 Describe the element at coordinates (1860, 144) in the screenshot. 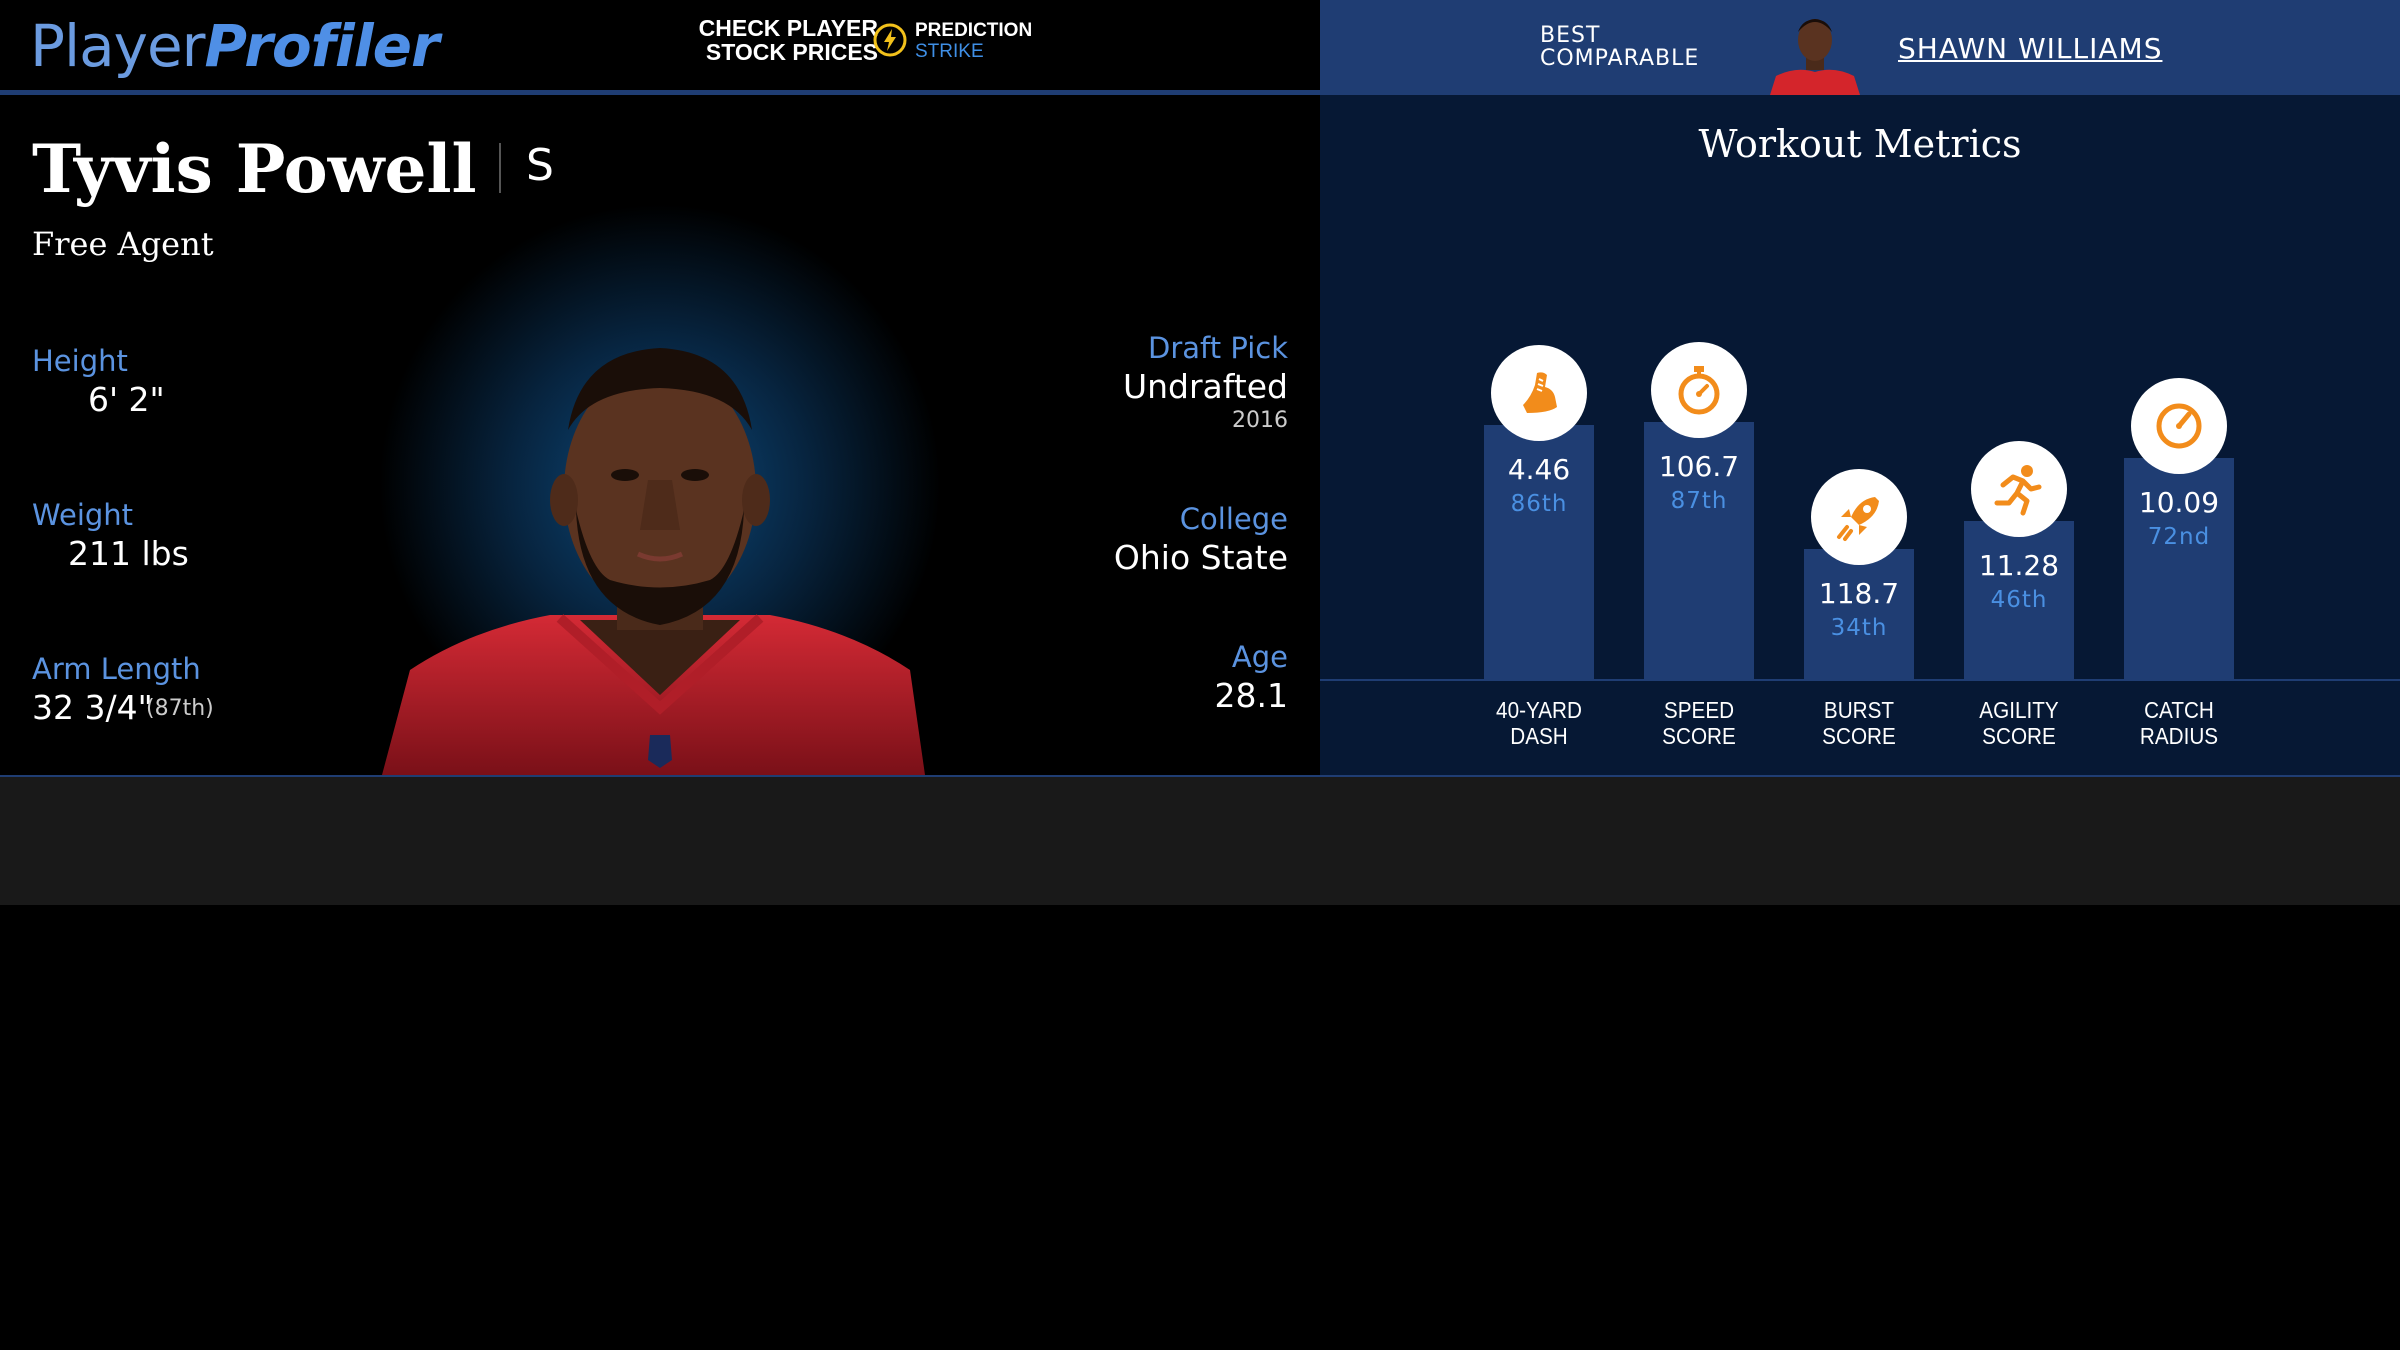

I see `workout-title: Workout Metrics` at that location.